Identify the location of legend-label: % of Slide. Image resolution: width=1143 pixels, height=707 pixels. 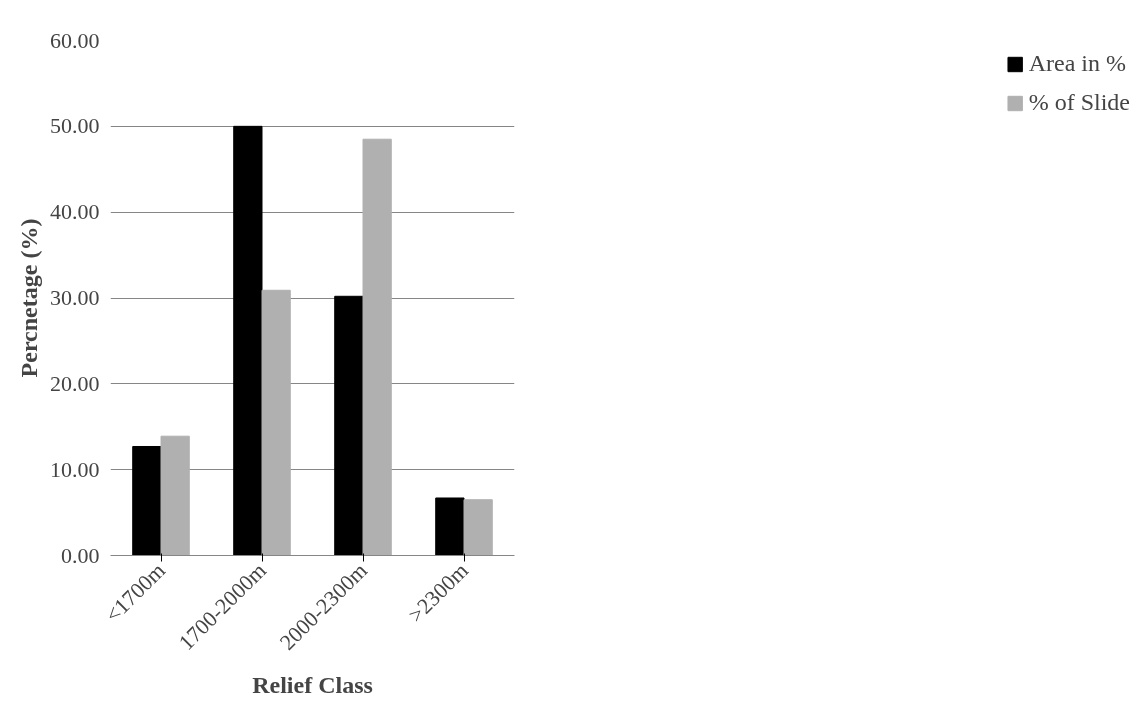
(1079, 102).